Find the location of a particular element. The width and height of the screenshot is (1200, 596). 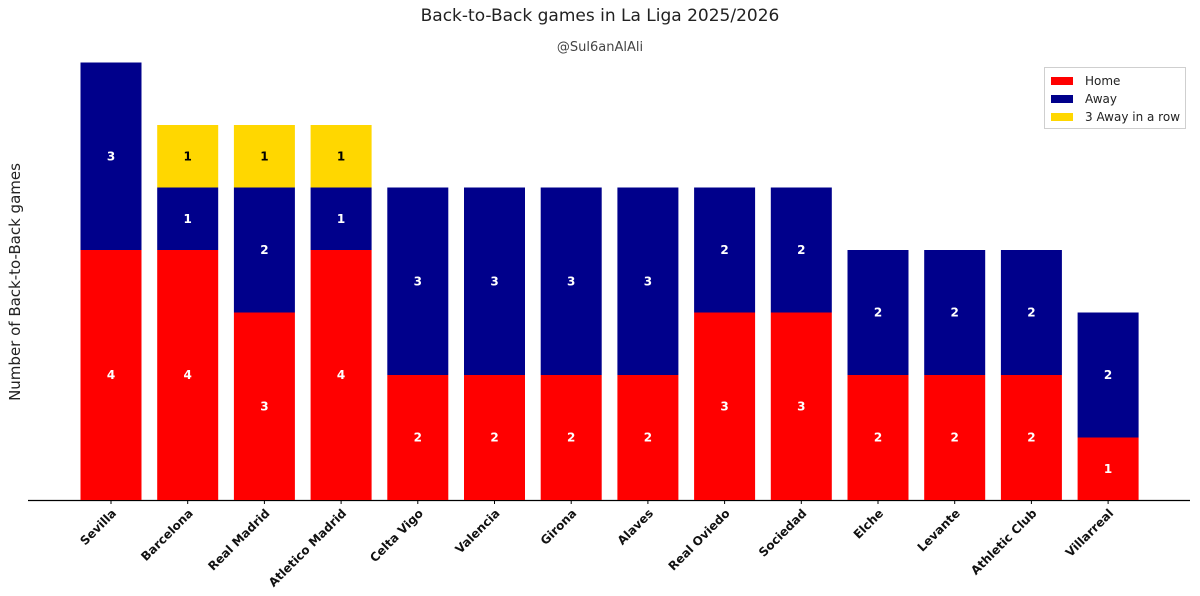

x-tick-label-real-oviedo: Real Oviedo is located at coordinates (699, 539).